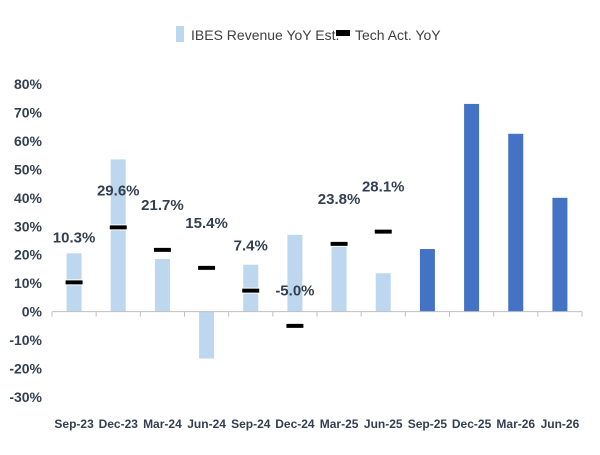 Image resolution: width=600 pixels, height=455 pixels. Describe the element at coordinates (265, 35) in the screenshot. I see `legend-label-estimate: IBES Revenue YoY Est.` at that location.